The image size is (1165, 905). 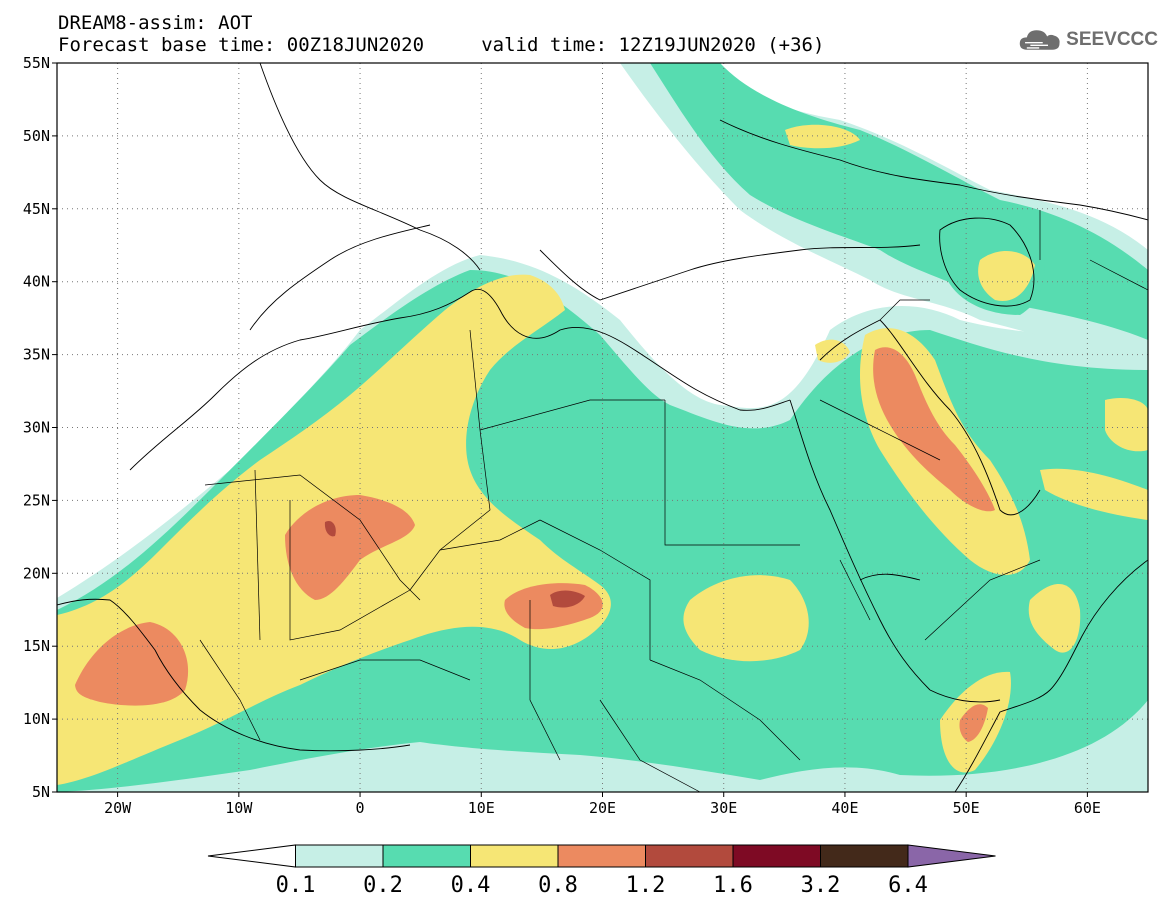 I want to click on lon-tick-label: 30E, so click(x=723, y=808).